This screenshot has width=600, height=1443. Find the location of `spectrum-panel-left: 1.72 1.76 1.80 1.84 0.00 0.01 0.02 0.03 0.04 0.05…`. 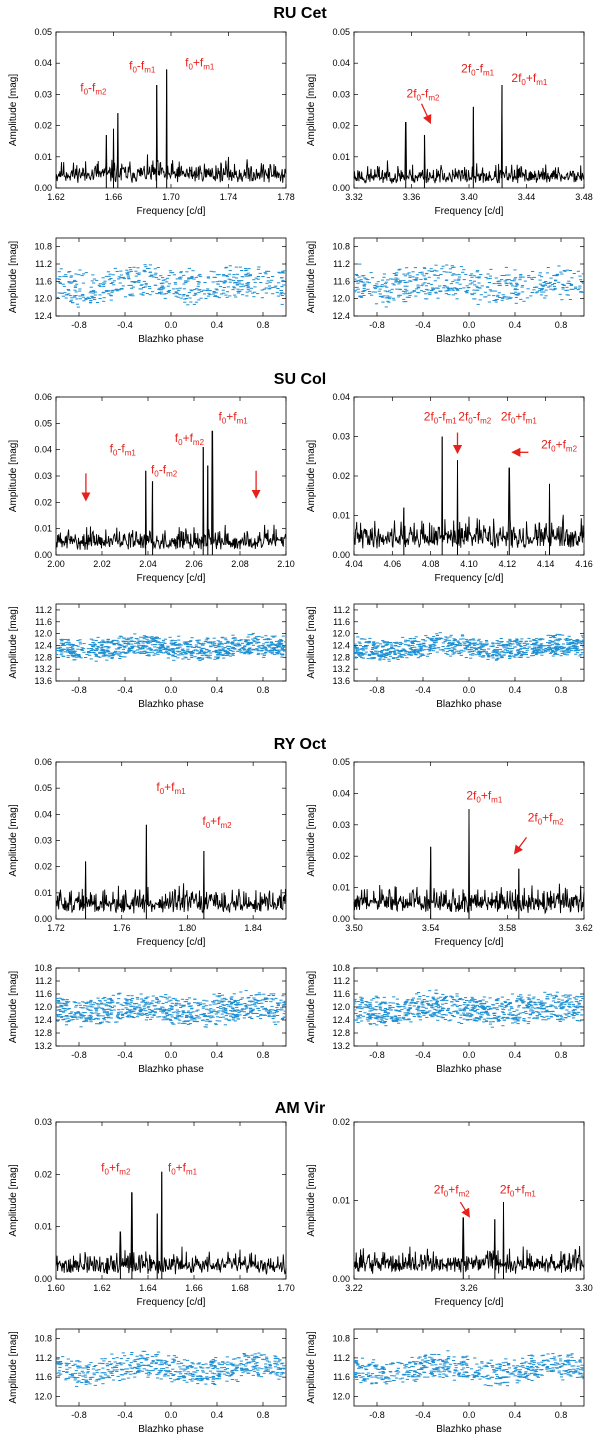

spectrum-panel-left: 1.72 1.76 1.80 1.84 0.00 0.01 0.02 0.03 0.04 0.05… is located at coordinates (147, 852).